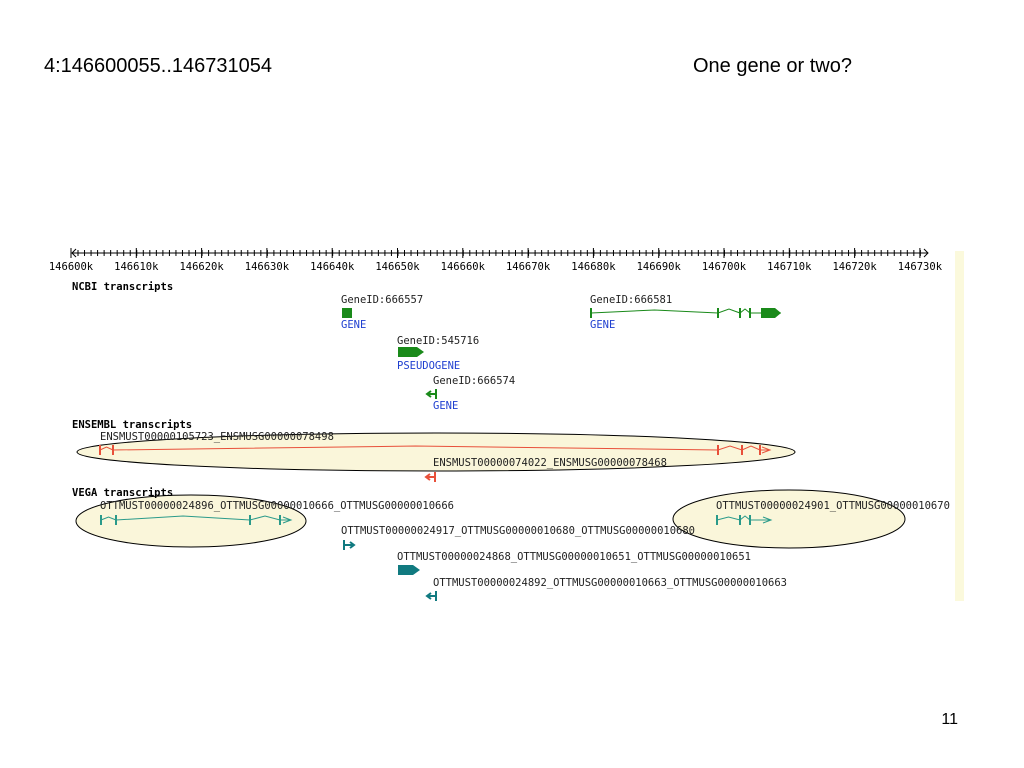 This screenshot has height=768, width=1024. Describe the element at coordinates (854, 267) in the screenshot. I see `ruler-label: 146720k` at that location.